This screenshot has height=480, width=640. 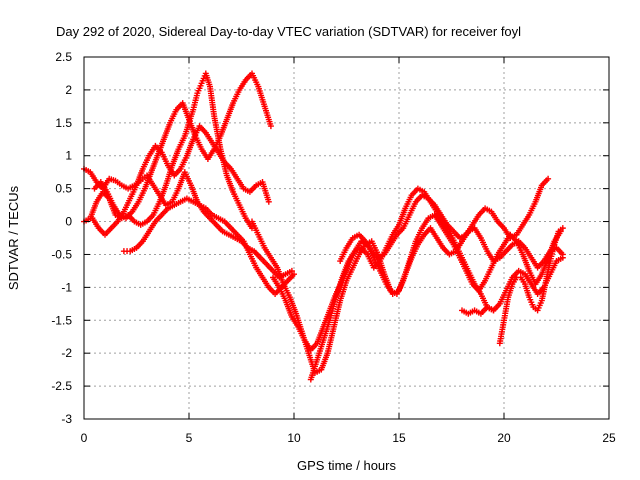 I want to click on y-tick-label: -1, so click(x=66, y=287).